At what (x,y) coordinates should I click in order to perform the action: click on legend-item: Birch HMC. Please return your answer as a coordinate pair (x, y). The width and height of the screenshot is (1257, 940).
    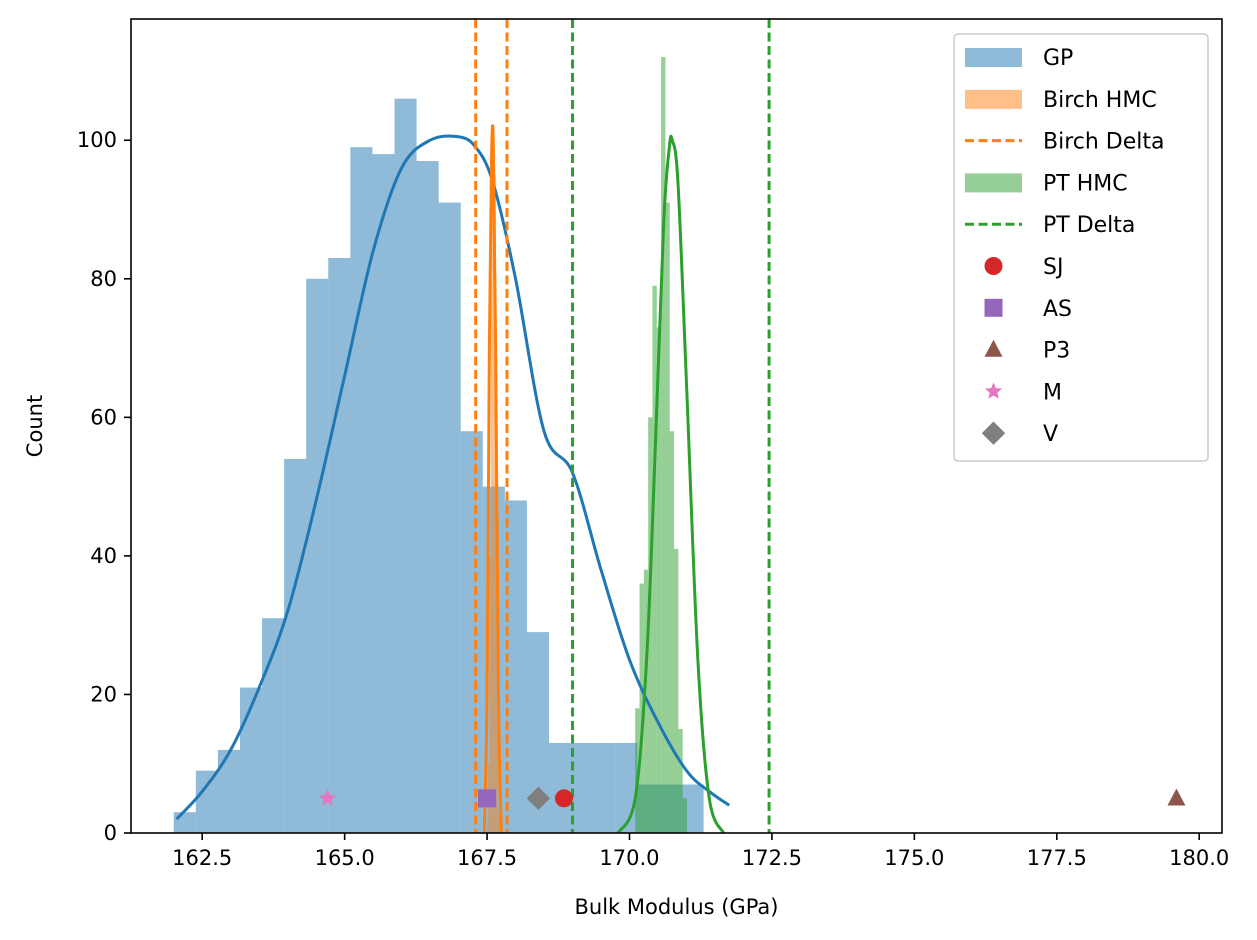
    Looking at the image, I should click on (1061, 100).